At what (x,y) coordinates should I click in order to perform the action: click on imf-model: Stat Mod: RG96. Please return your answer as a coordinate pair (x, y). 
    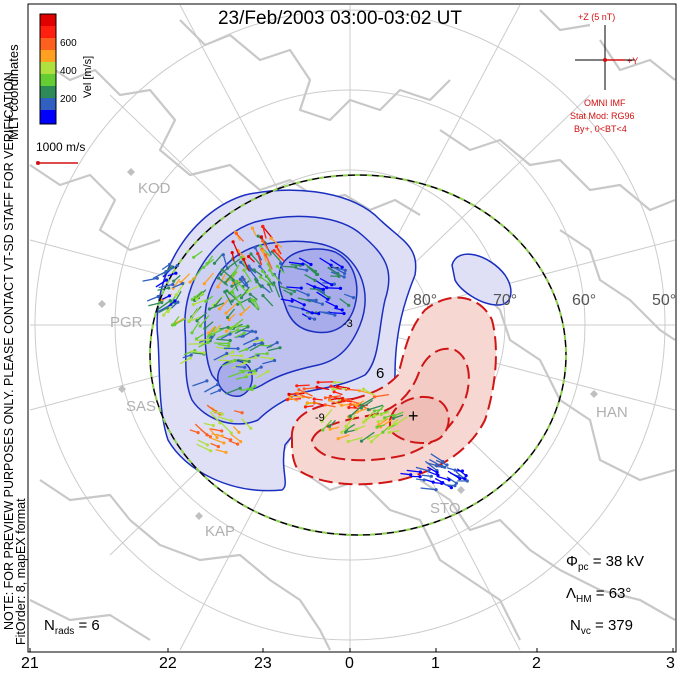
    Looking at the image, I should click on (602, 116).